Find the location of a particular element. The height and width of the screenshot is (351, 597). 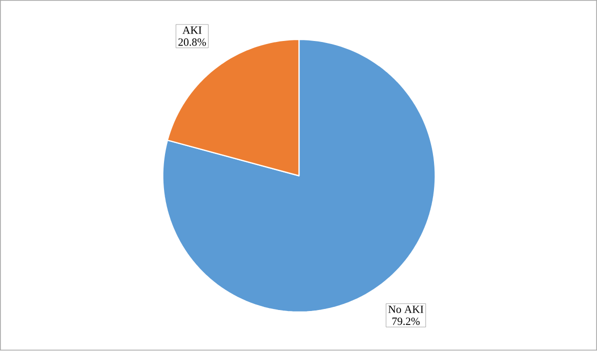

slice-label: No AKI is located at coordinates (406, 310).